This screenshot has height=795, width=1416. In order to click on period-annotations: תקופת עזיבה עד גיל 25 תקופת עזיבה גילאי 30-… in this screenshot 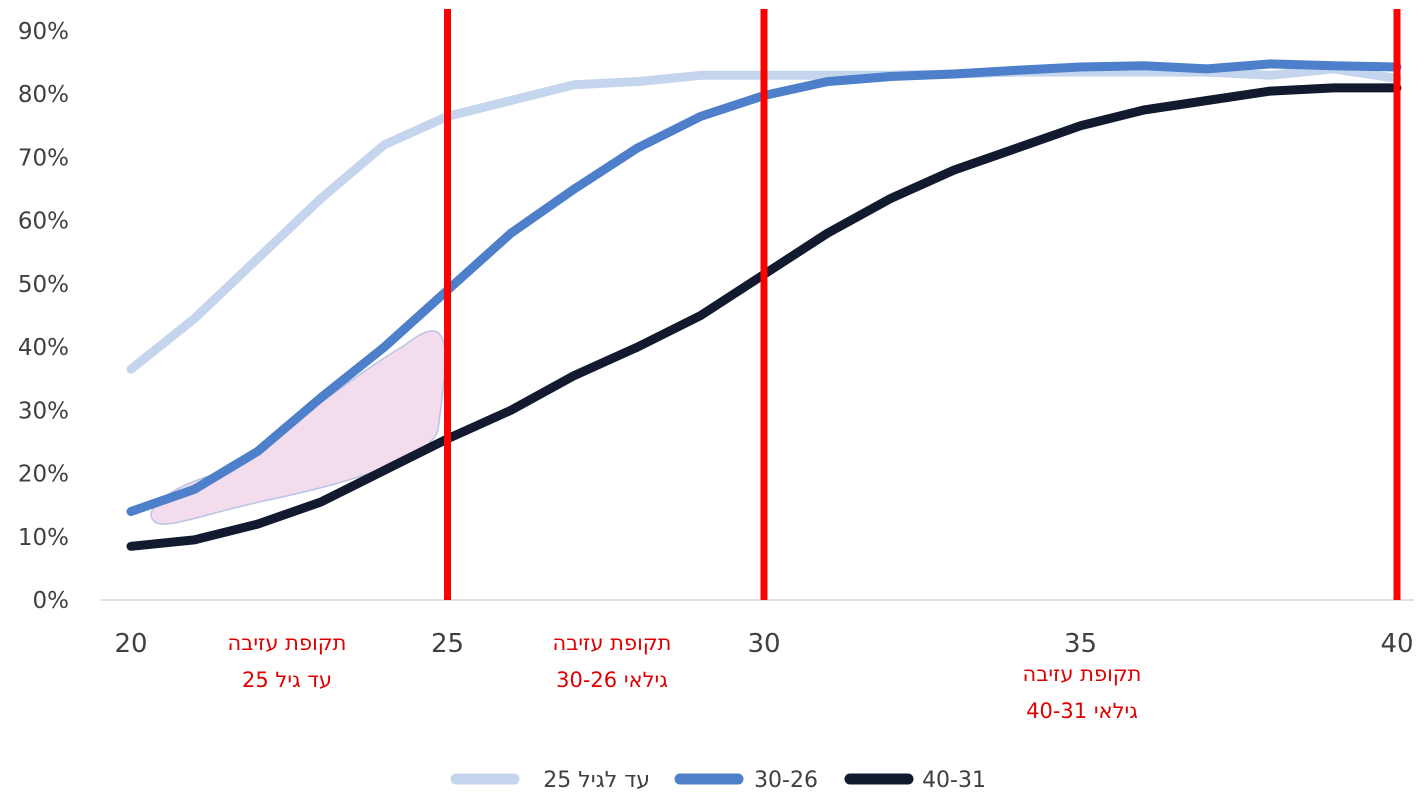, I will do `click(685, 677)`.